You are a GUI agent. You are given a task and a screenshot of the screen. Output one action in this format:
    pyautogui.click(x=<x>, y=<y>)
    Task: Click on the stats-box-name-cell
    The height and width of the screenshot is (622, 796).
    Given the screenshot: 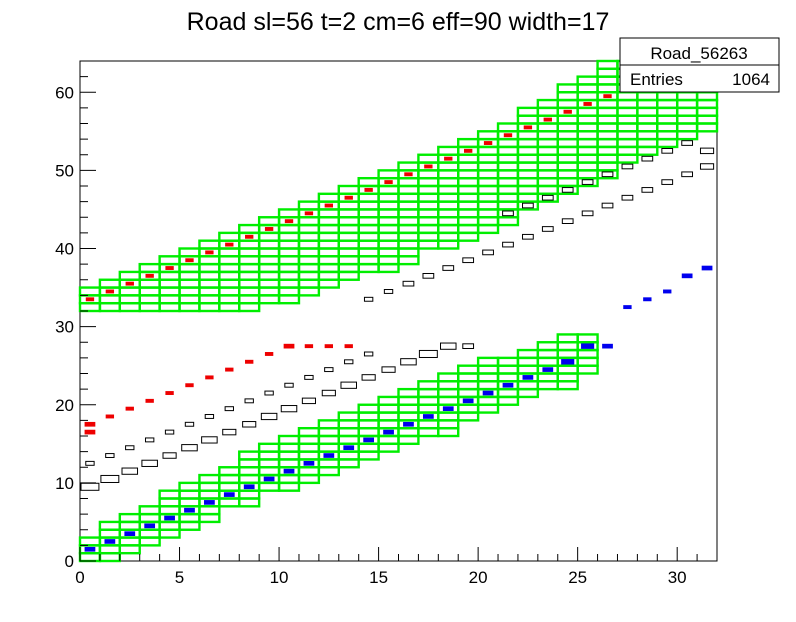 What is the action you would take?
    pyautogui.click(x=699, y=51)
    